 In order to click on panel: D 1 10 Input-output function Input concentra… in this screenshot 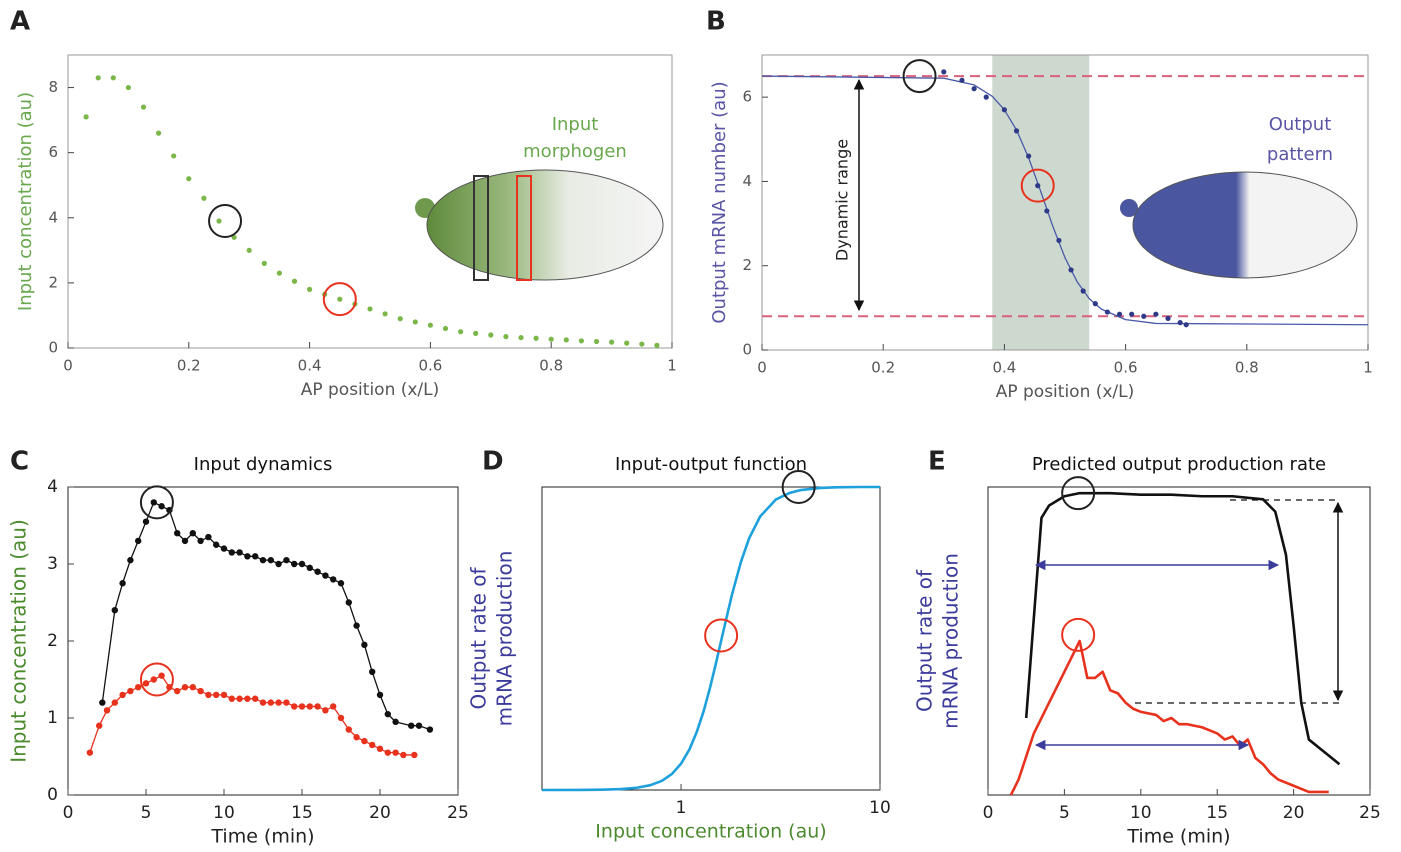, I will do `click(679, 645)`.